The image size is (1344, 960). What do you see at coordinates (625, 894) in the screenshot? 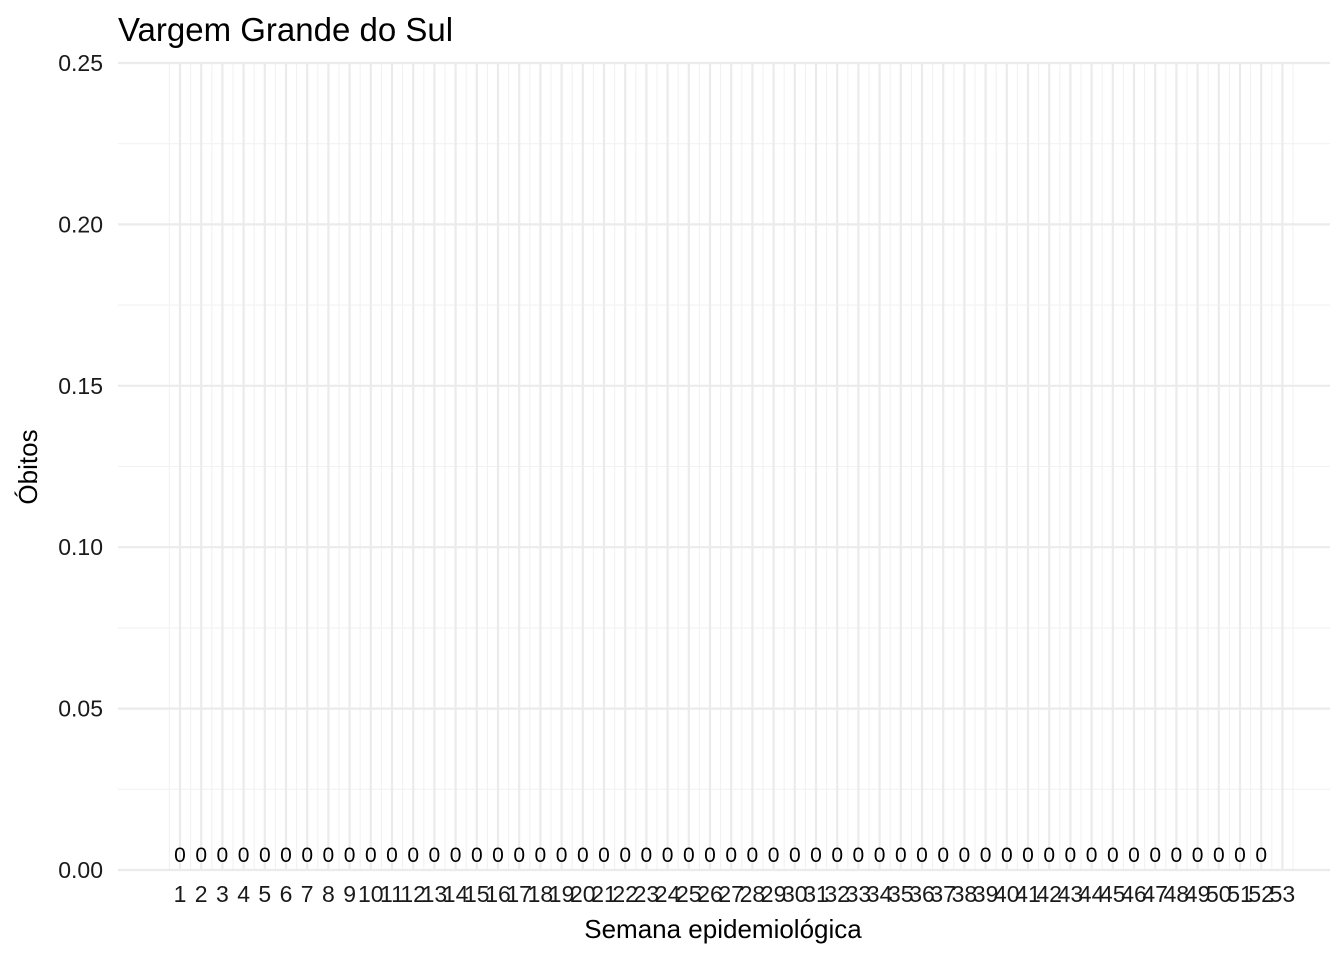
I see `x-tick-label: 22` at bounding box center [625, 894].